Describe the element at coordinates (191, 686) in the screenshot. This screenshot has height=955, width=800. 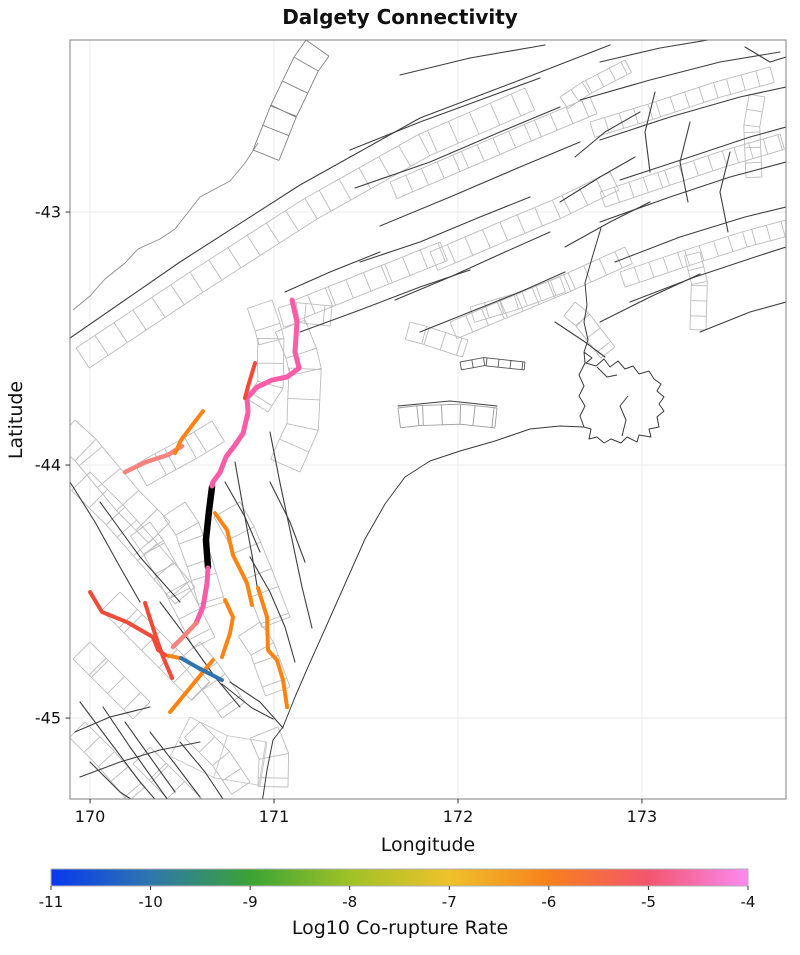
I see `orange-d-trace` at that location.